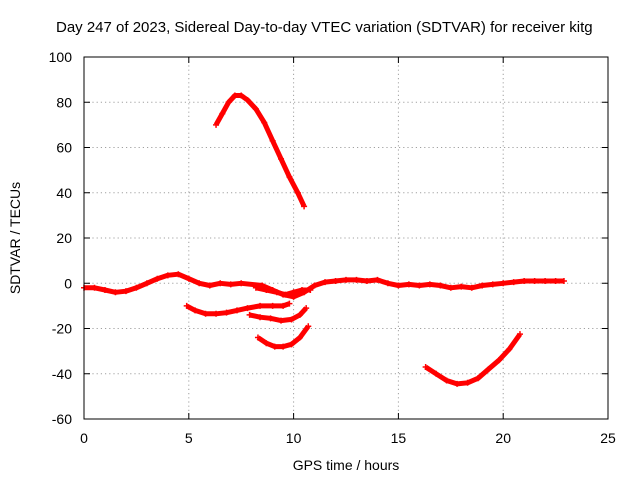 The height and width of the screenshot is (480, 640). What do you see at coordinates (399, 438) in the screenshot?
I see `x-tick-label: 15` at bounding box center [399, 438].